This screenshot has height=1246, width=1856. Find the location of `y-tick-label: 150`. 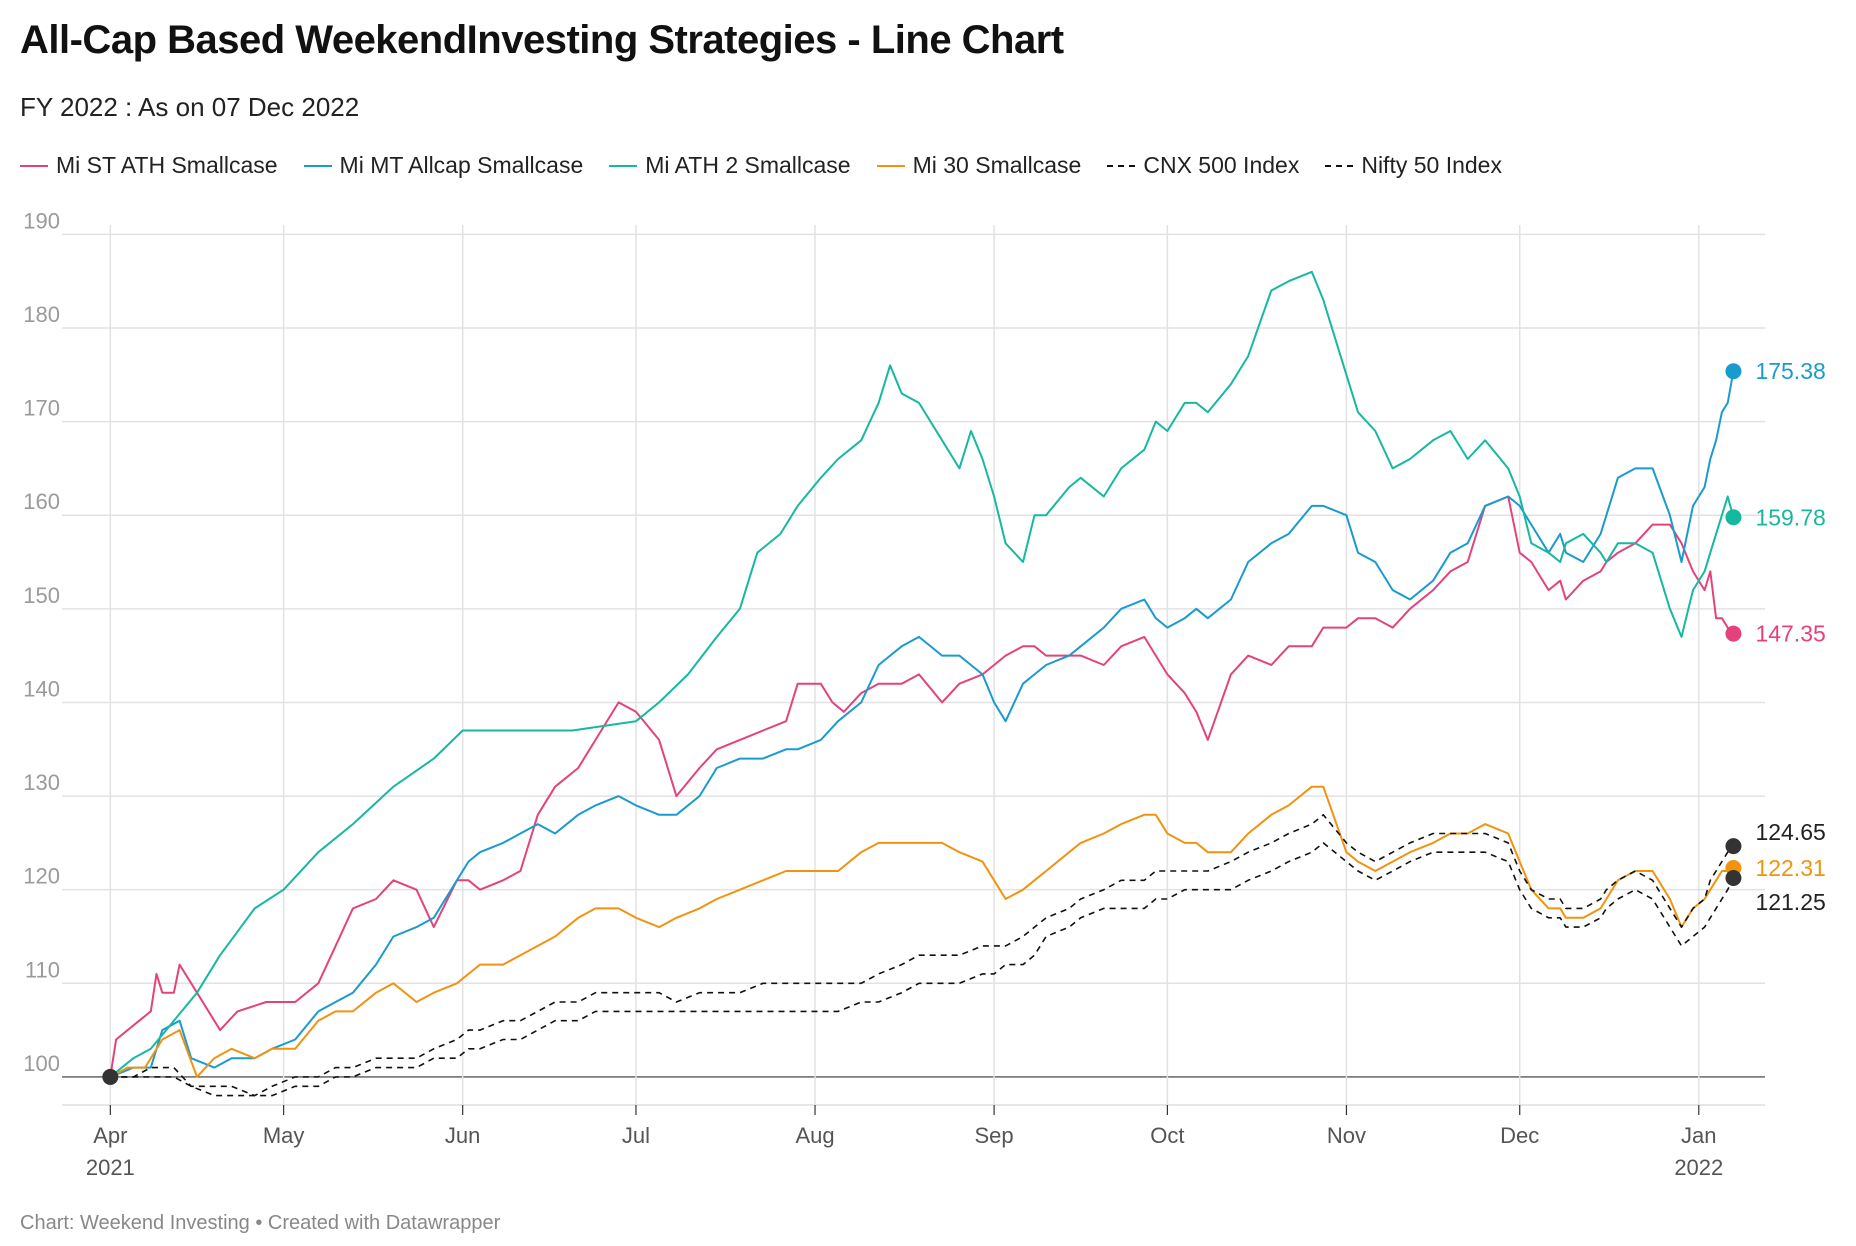

y-tick-label: 150 is located at coordinates (41, 595).